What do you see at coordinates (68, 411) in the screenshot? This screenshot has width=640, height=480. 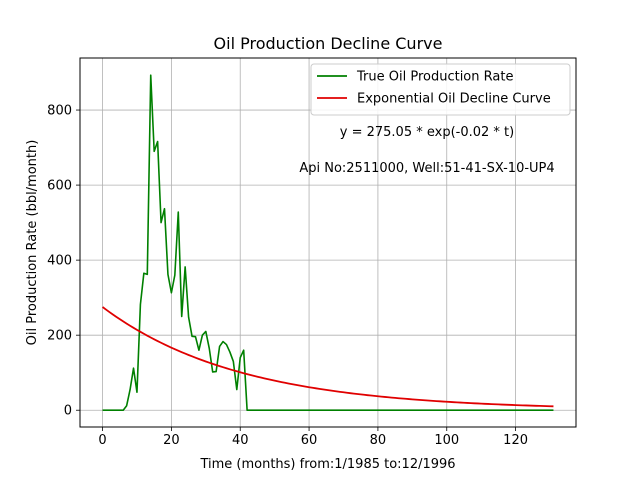 I see `y-tick-label: 0` at bounding box center [68, 411].